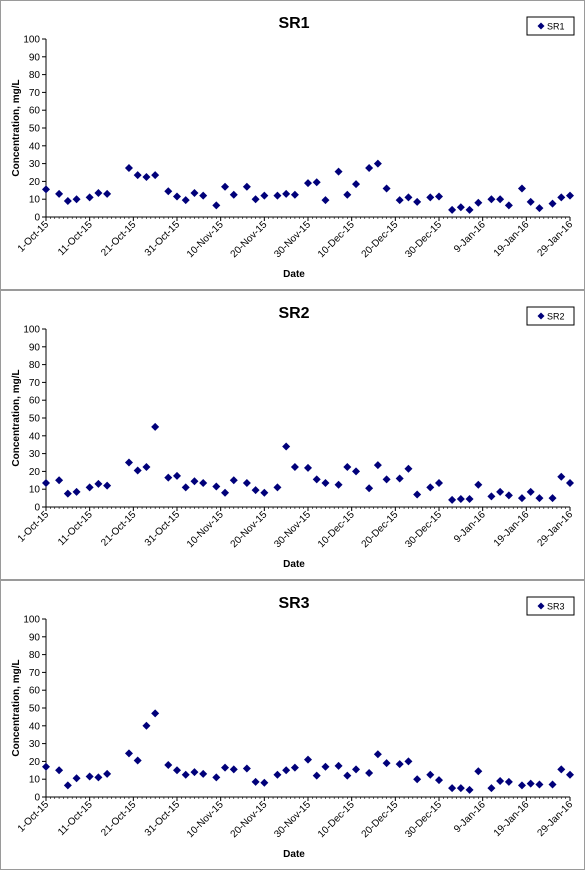  Describe the element at coordinates (292, 529) in the screenshot. I see `x-tick-label: 30-Nov-15` at that location.